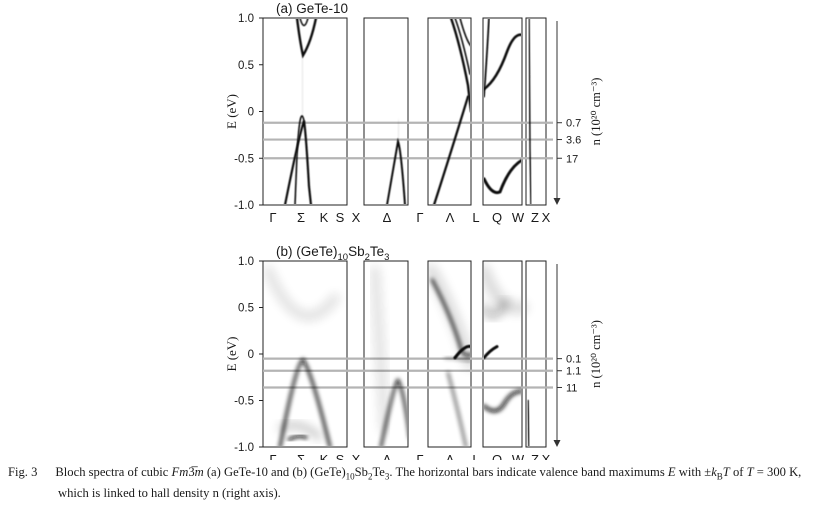 The width and height of the screenshot is (838, 514). I want to click on n-tick-label: 3.6, so click(573, 141).